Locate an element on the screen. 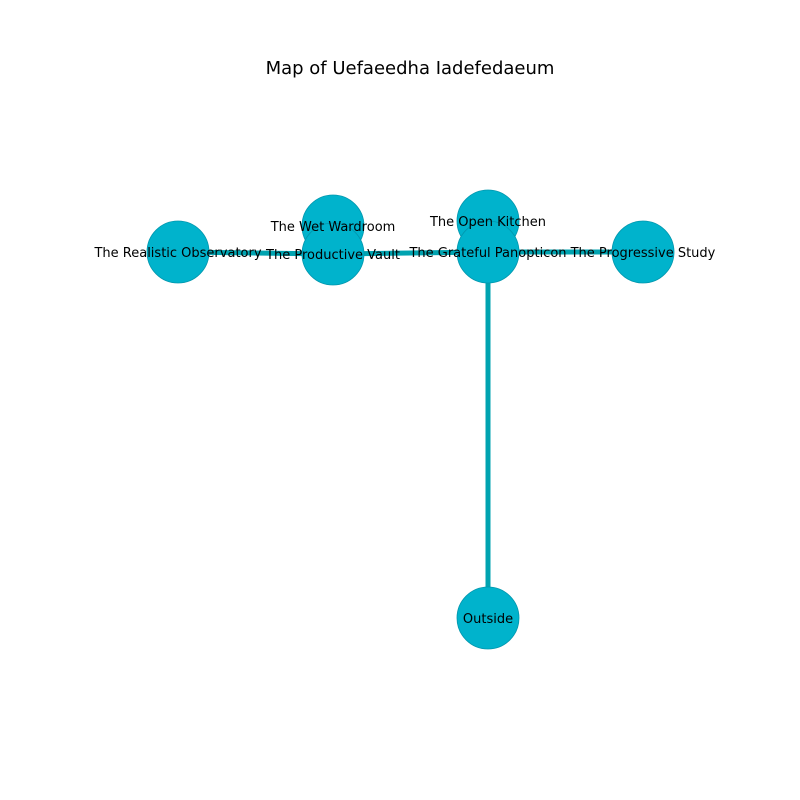 This screenshot has height=800, width=800. node-label-study: The Progressive Study is located at coordinates (643, 253).